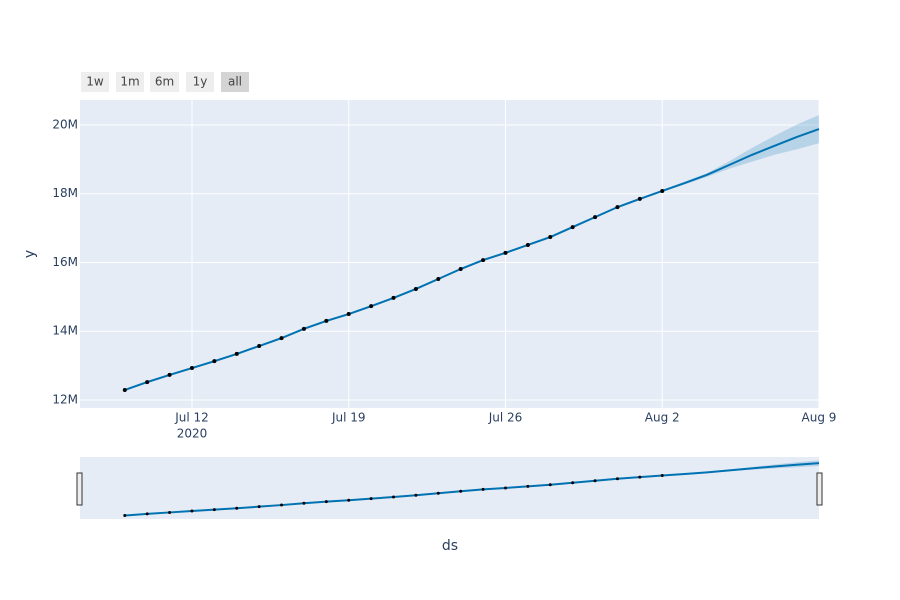 Image resolution: width=900 pixels, height=600 pixels. I want to click on y-tick-label: 18M, so click(65, 193).